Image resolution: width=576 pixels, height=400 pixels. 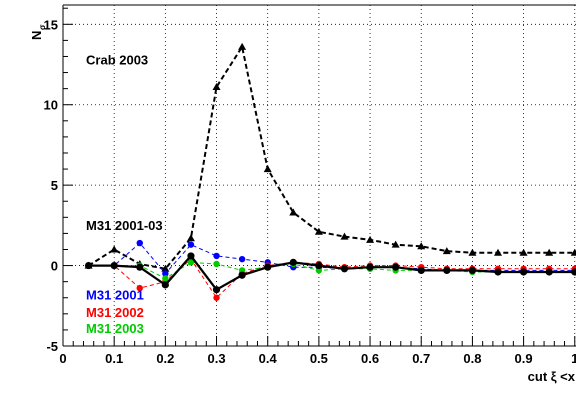 I want to click on x-tick-label: 0.5, so click(x=319, y=358).